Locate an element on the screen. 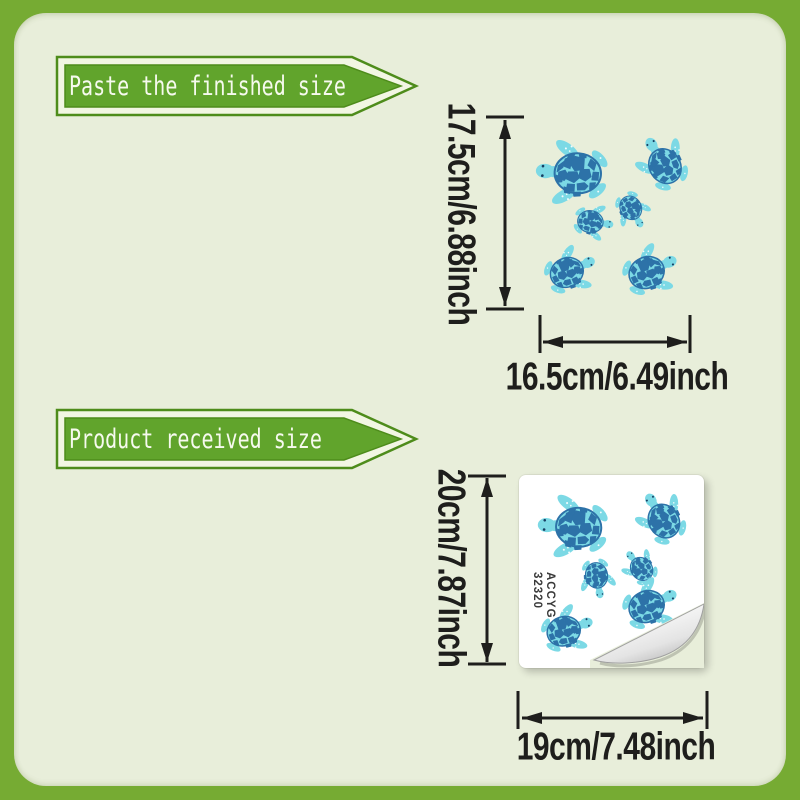 Image resolution: width=800 pixels, height=800 pixels. banner-received-size: Product received size is located at coordinates (237, 439).